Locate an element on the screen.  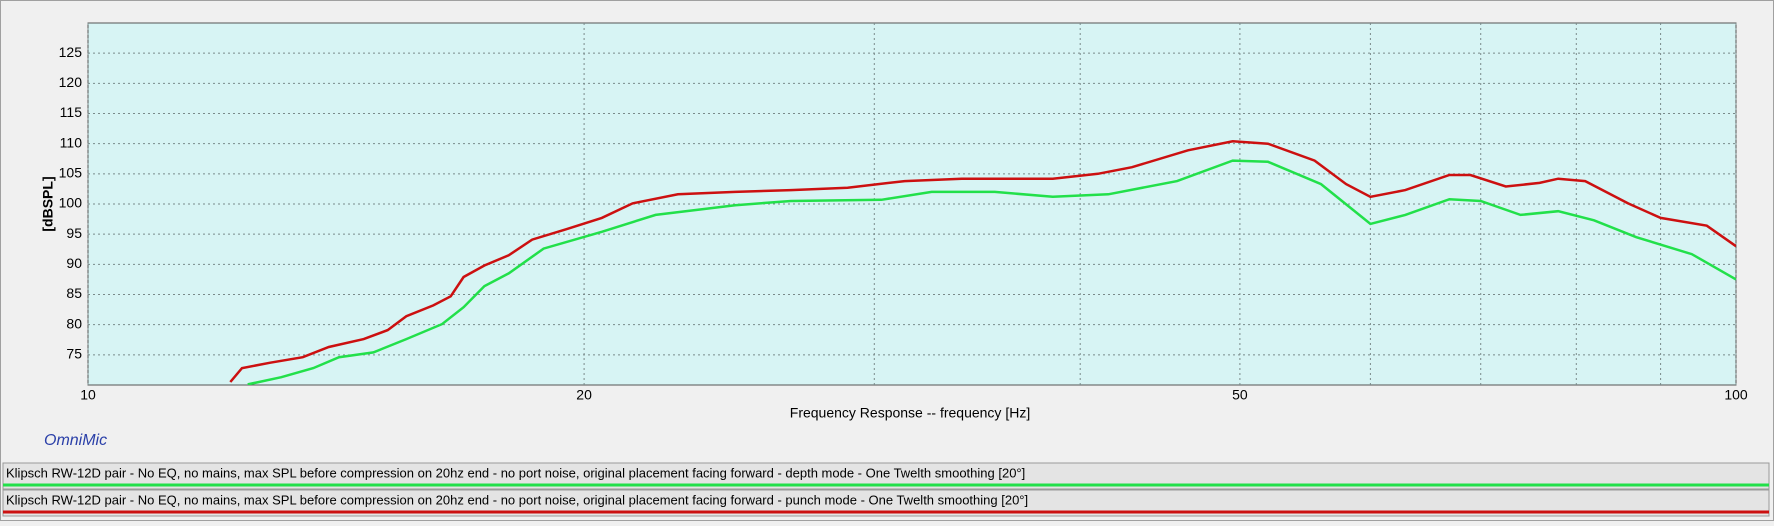
x-tick-label: 50 is located at coordinates (1240, 395).